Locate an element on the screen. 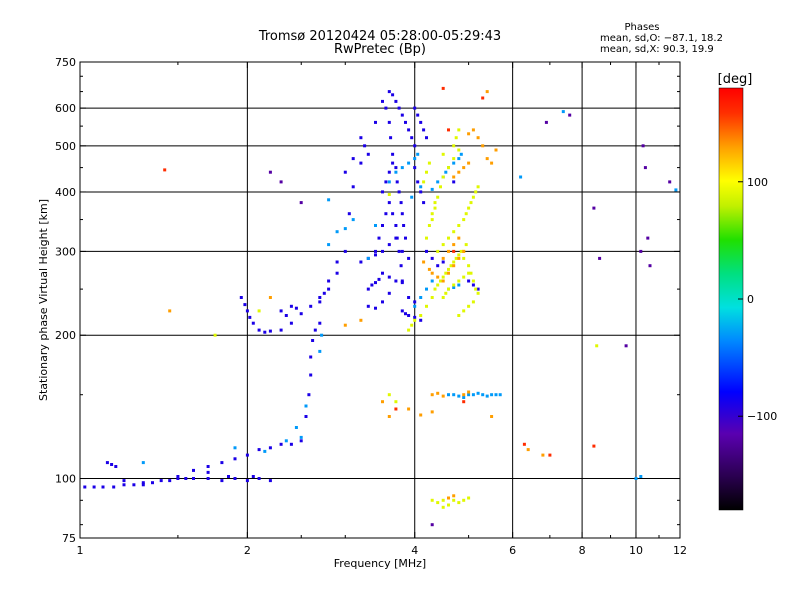  y-tick-label: 100 is located at coordinates (65, 479).